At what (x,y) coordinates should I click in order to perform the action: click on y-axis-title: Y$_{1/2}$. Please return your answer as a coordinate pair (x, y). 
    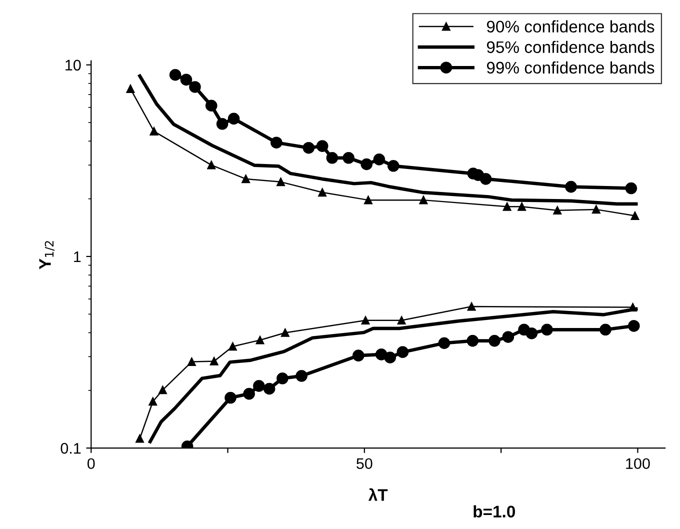
    Looking at the image, I should click on (47, 255).